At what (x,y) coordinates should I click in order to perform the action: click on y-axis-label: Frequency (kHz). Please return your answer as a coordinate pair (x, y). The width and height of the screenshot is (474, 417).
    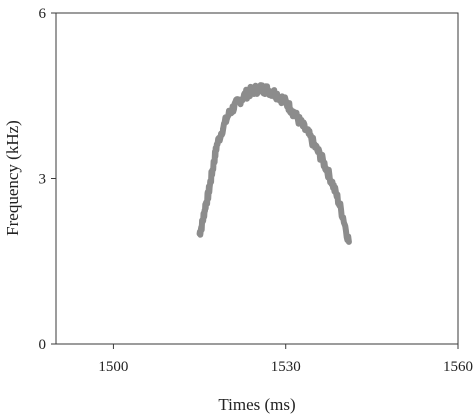
    Looking at the image, I should click on (12, 178).